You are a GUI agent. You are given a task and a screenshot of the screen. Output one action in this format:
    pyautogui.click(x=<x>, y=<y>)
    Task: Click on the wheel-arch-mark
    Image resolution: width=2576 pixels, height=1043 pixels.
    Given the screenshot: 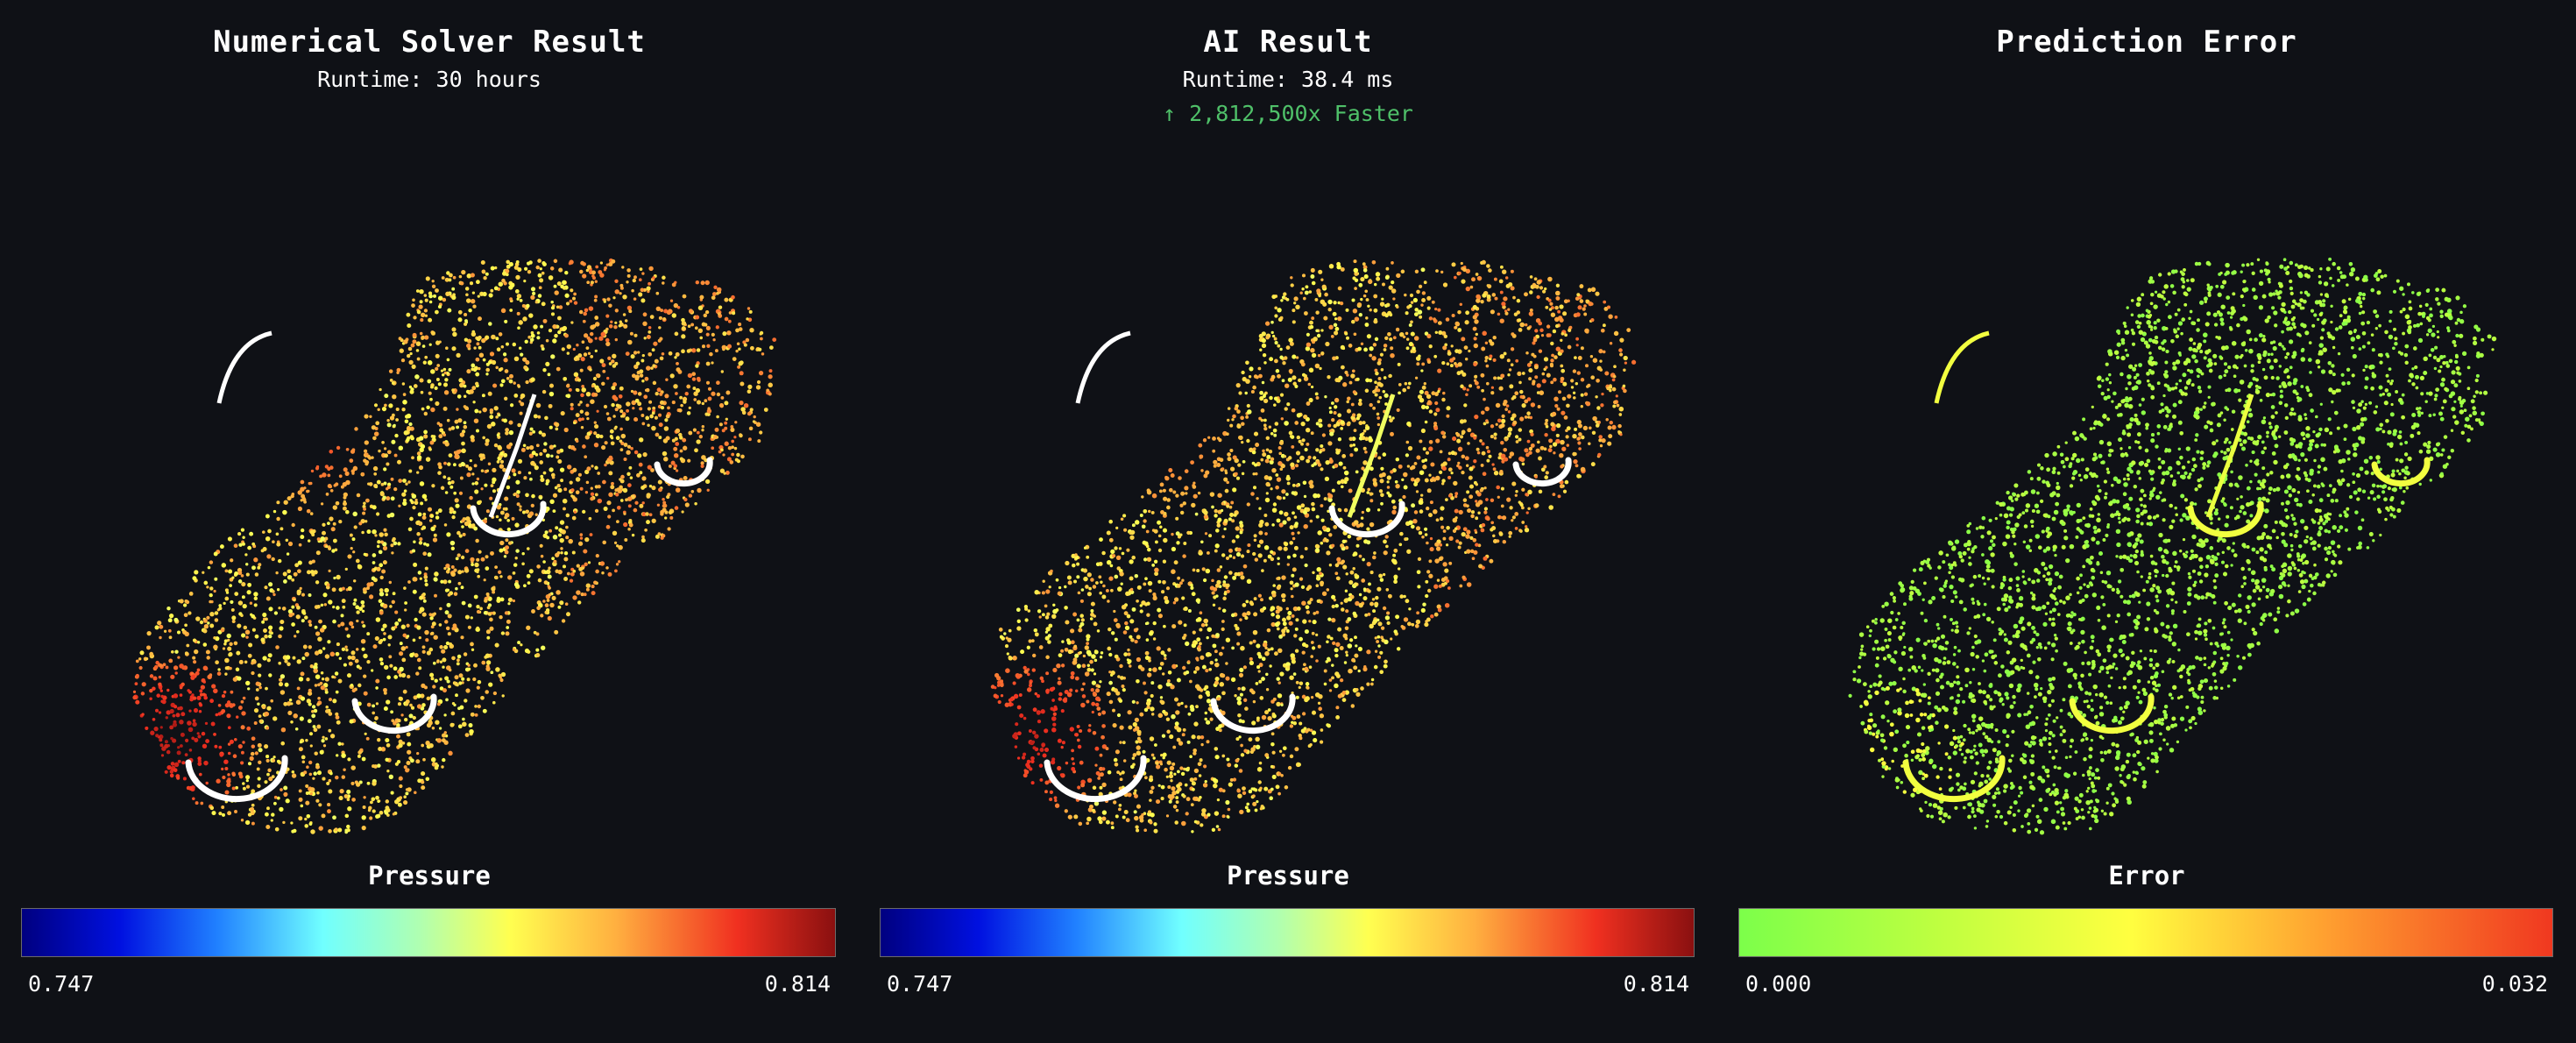 What is the action you would take?
    pyautogui.click(x=508, y=519)
    